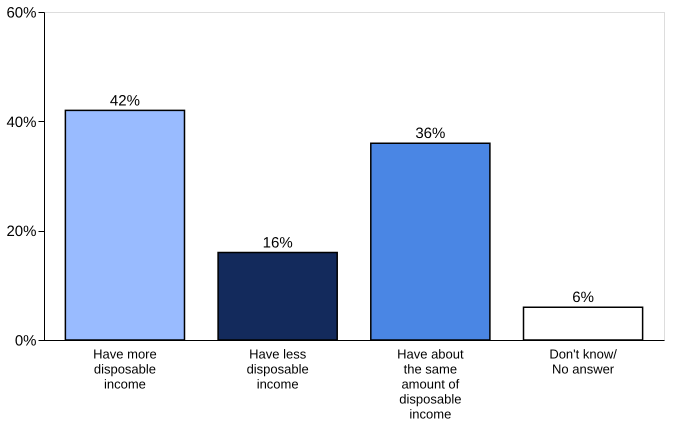 The height and width of the screenshot is (439, 693). What do you see at coordinates (21, 13) in the screenshot?
I see `y-tick-label: 60%` at bounding box center [21, 13].